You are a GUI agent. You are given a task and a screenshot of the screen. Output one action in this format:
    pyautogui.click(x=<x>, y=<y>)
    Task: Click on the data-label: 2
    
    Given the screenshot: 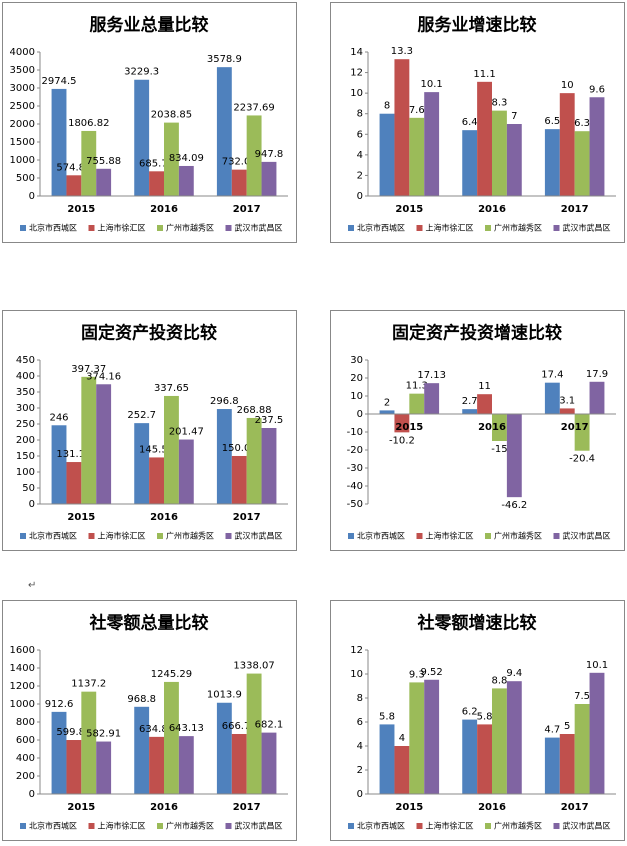 What is the action you would take?
    pyautogui.click(x=387, y=402)
    